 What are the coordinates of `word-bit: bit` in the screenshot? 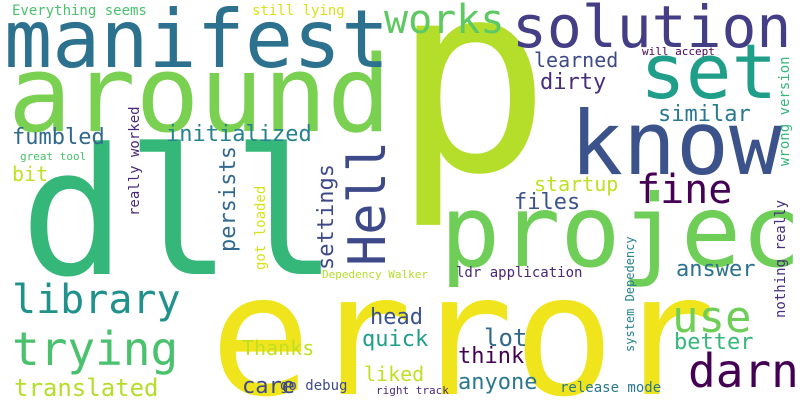 It's located at (30, 174).